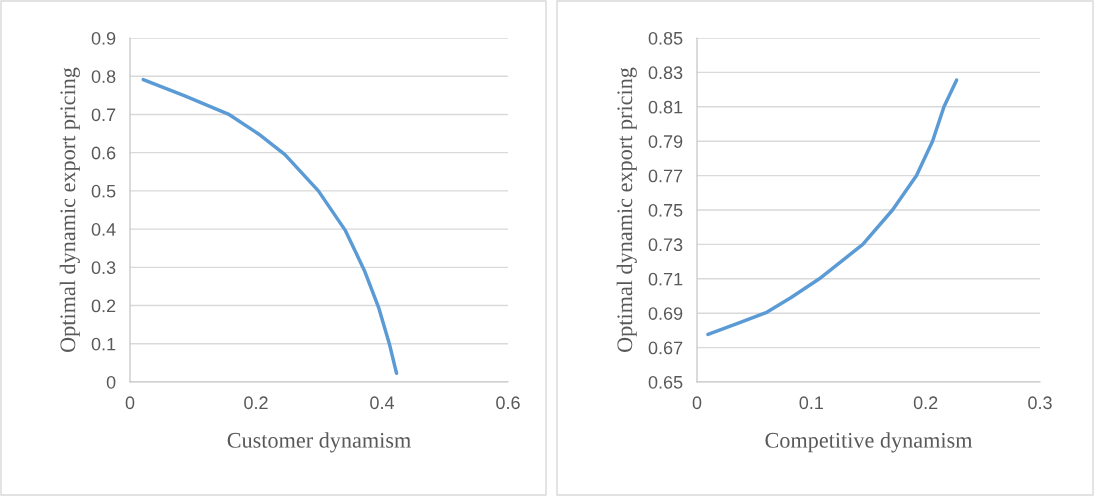 The image size is (1094, 497). I want to click on x-tick-label: 0.6, so click(508, 403).